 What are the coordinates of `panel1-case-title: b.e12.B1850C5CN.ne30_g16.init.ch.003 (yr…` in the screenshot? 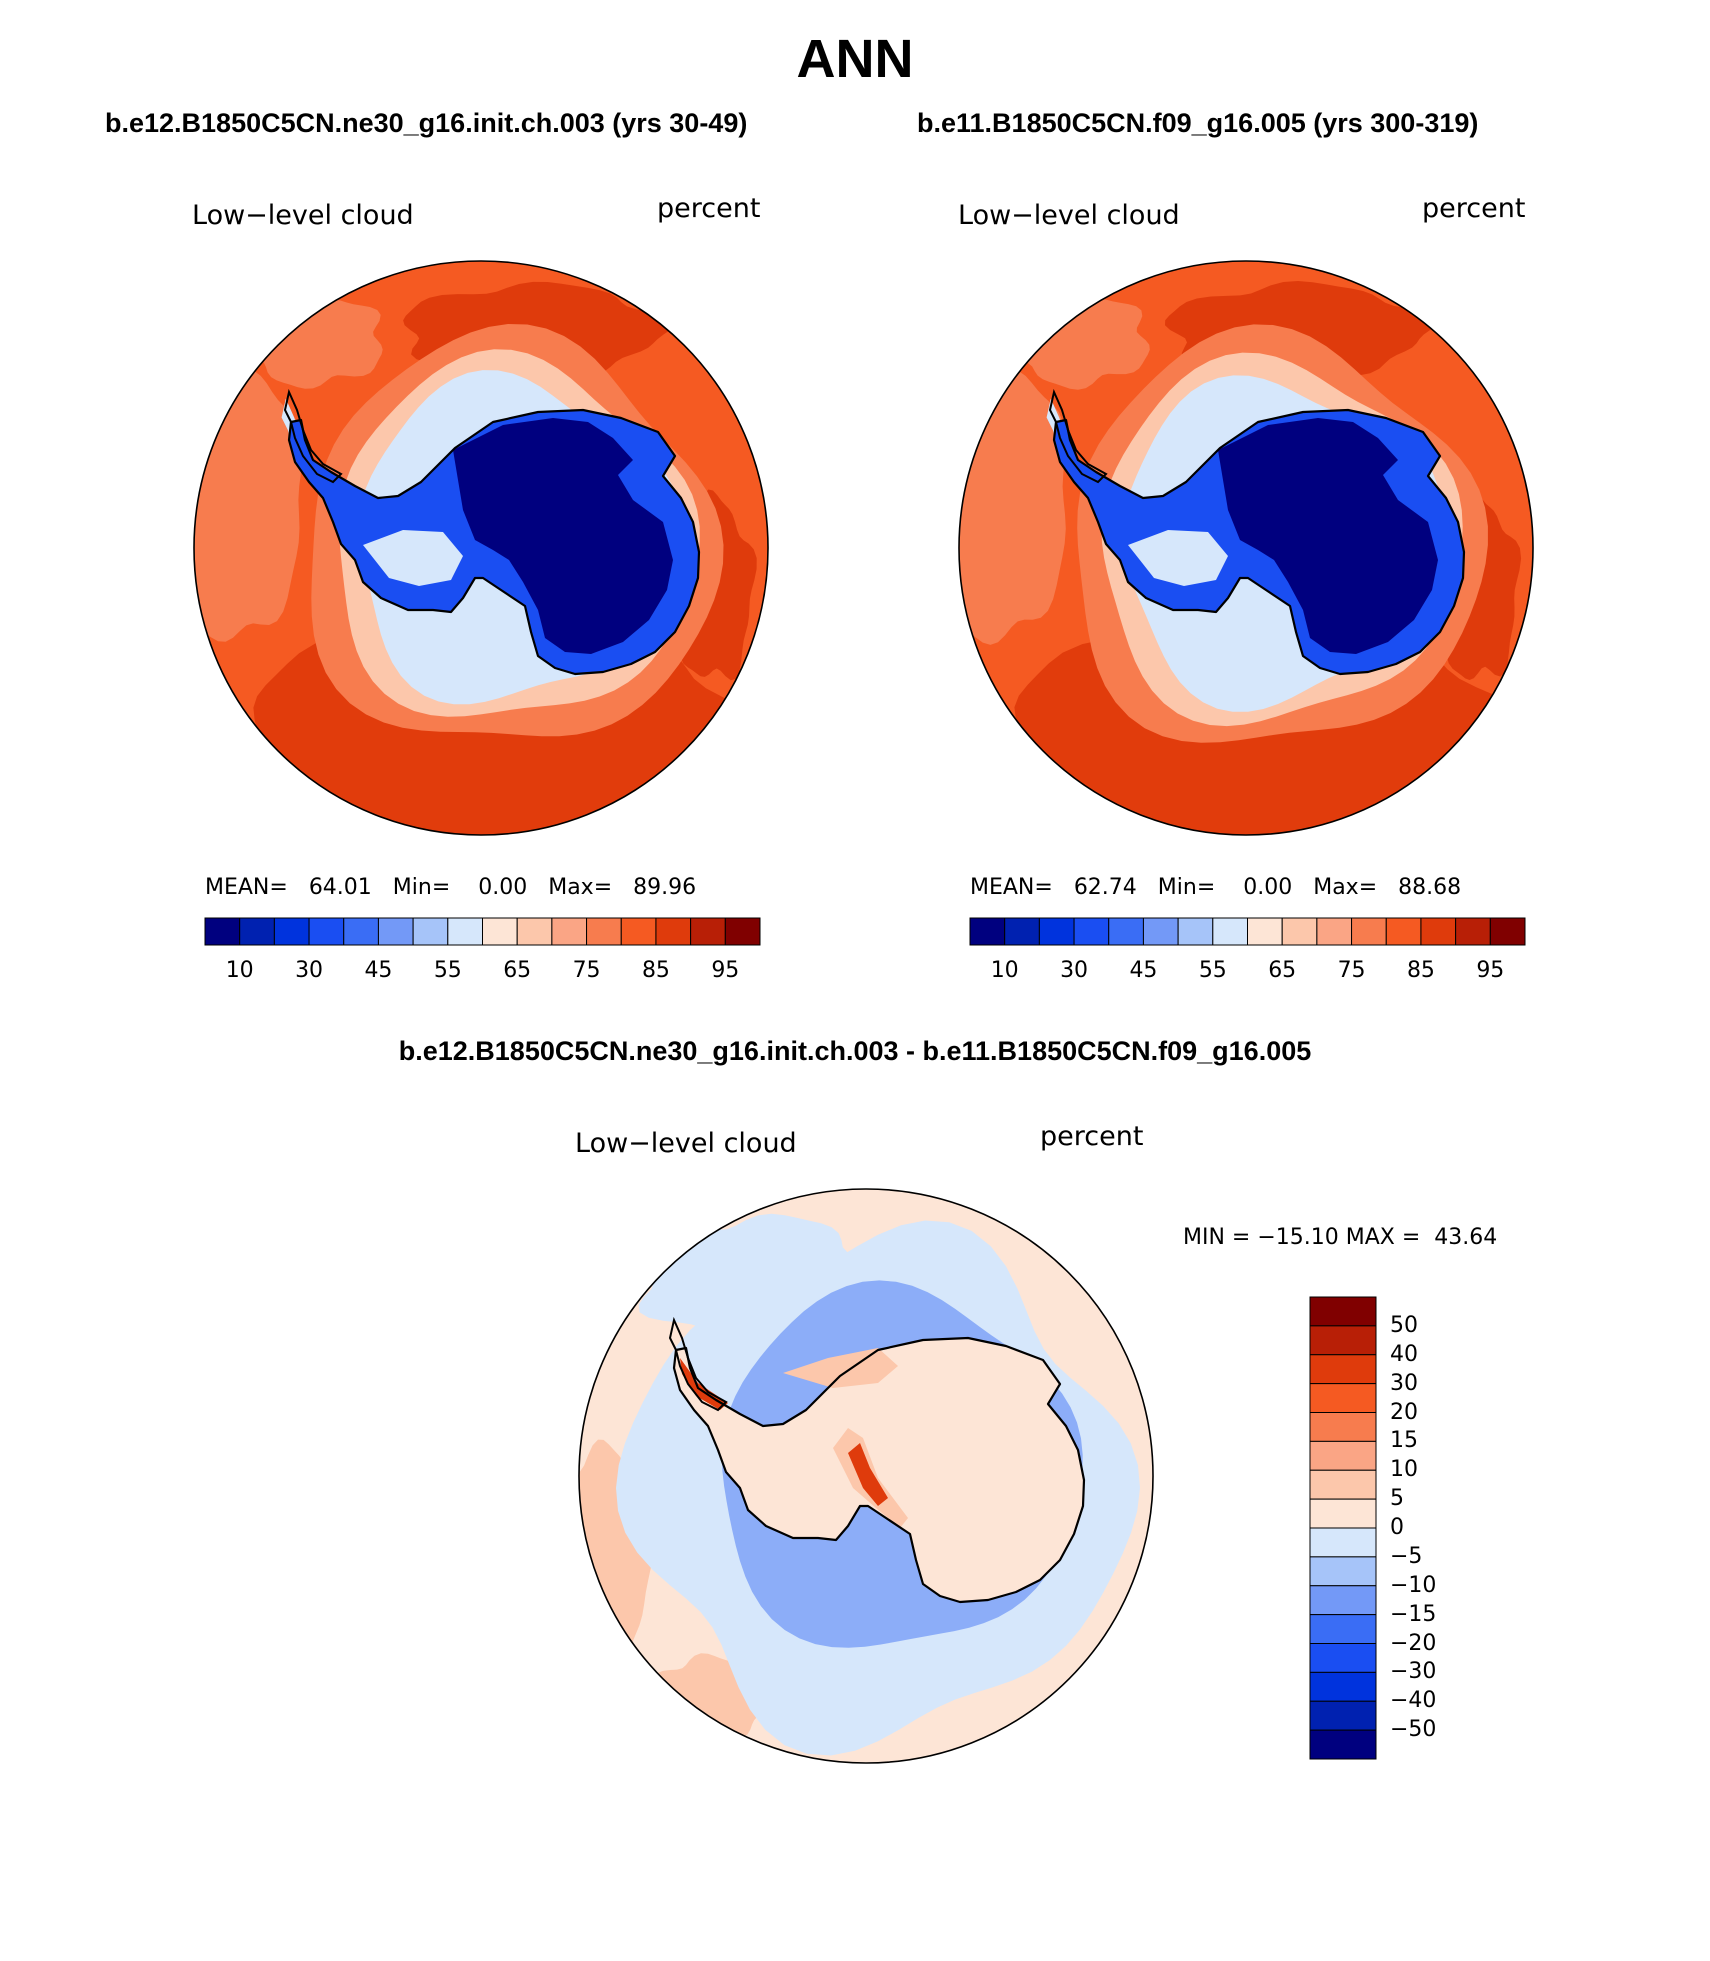 It's located at (426, 123).